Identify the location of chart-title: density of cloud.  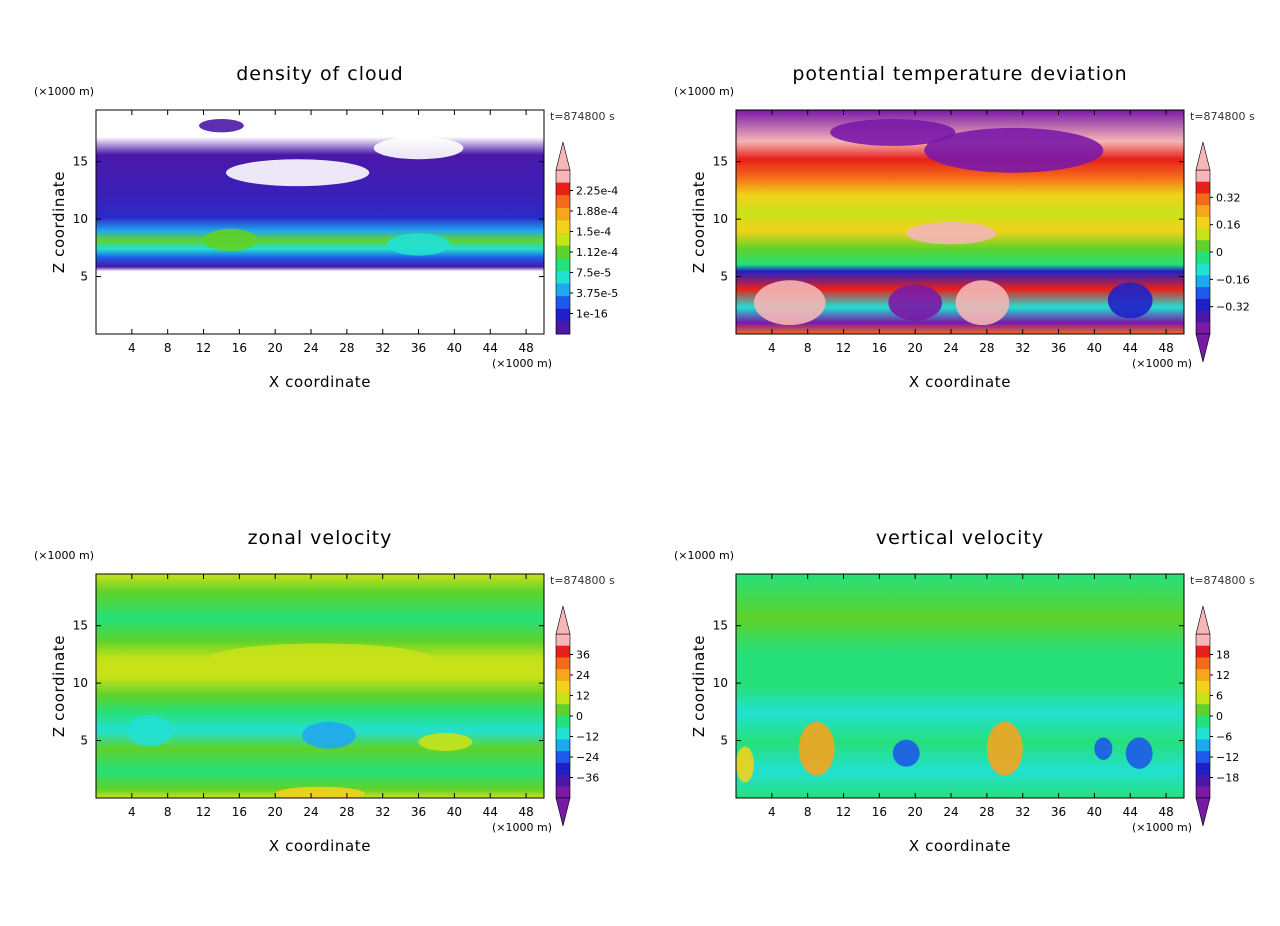
(320, 74).